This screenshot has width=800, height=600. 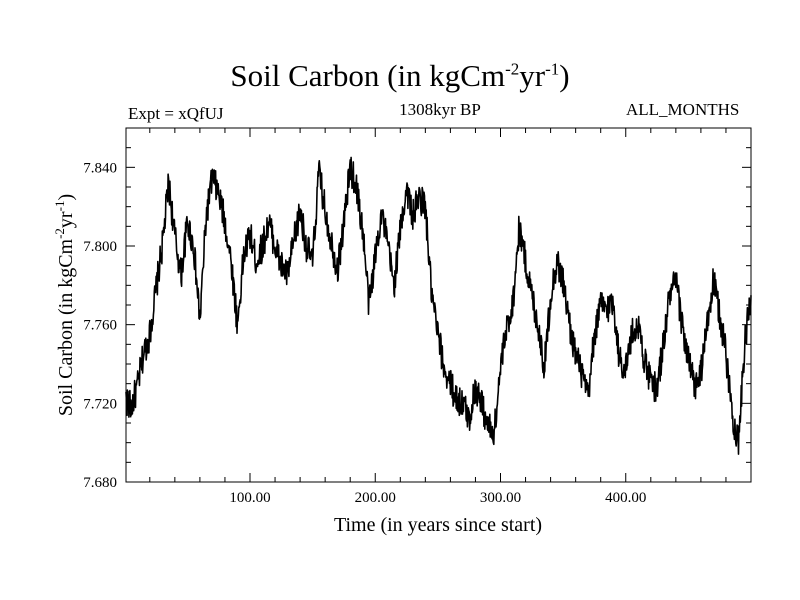 I want to click on y-axis-title-main: Soil Carbon (in kgCm, so click(x=66, y=327).